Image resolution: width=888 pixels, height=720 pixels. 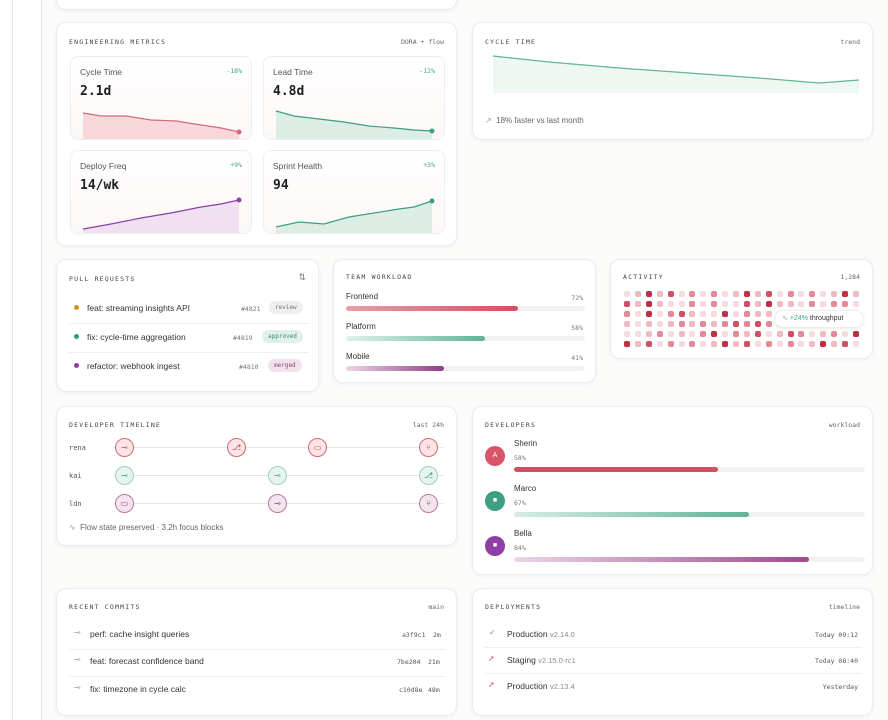 I want to click on developer-name: Marco, so click(x=525, y=488).